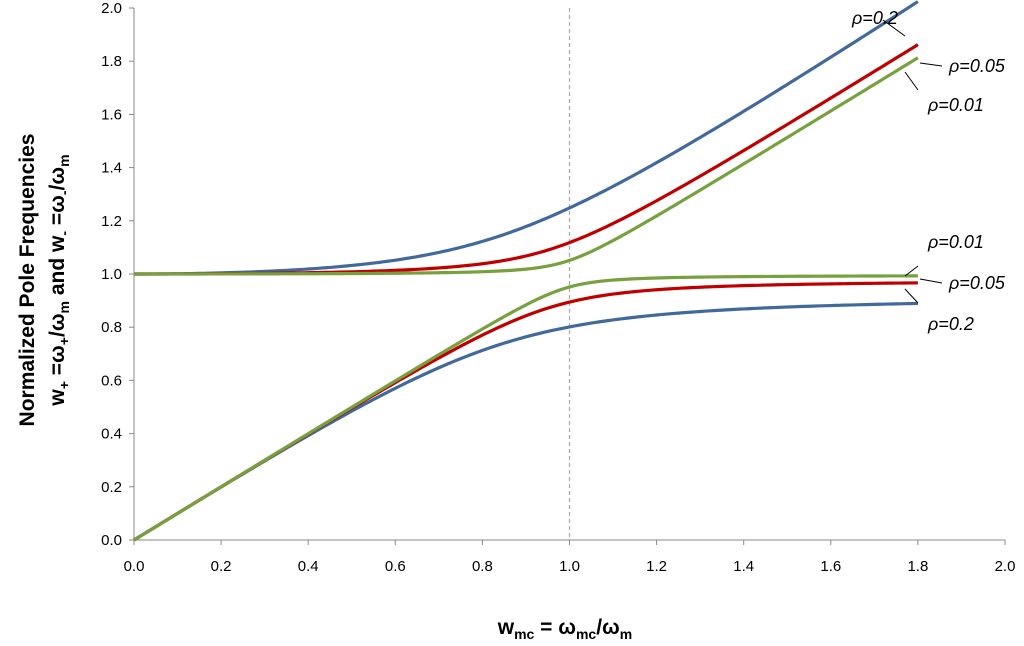  I want to click on y-tick-label: 1.8, so click(111, 61).